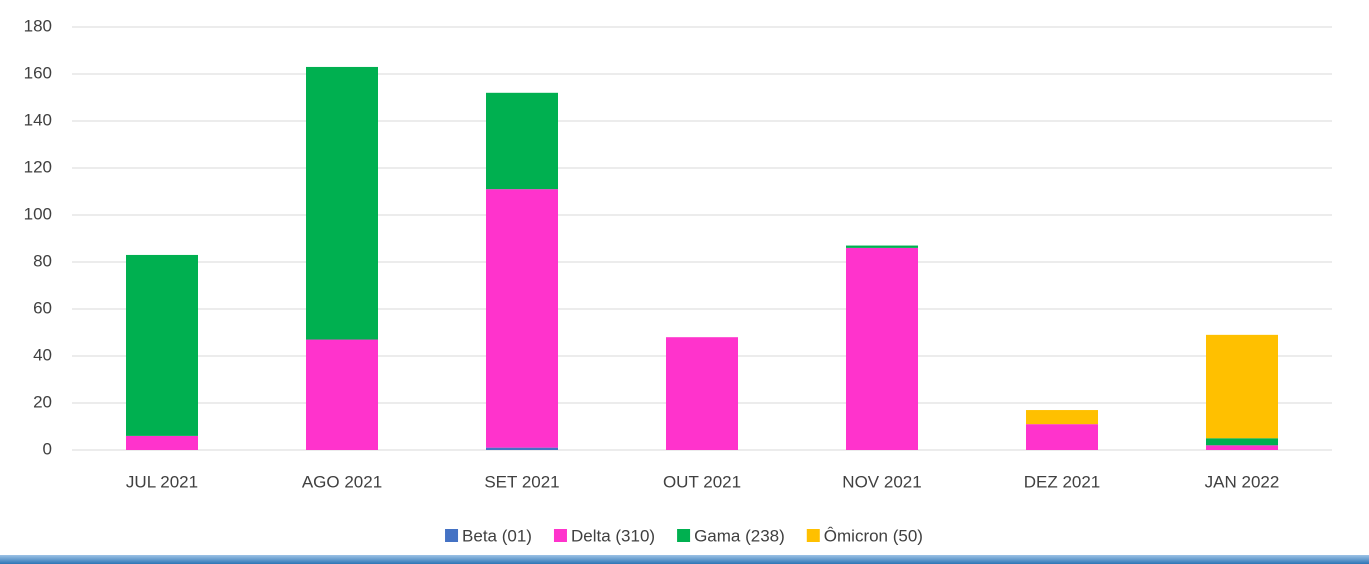  Describe the element at coordinates (38, 25) in the screenshot. I see `y-tick-label: 180` at that location.